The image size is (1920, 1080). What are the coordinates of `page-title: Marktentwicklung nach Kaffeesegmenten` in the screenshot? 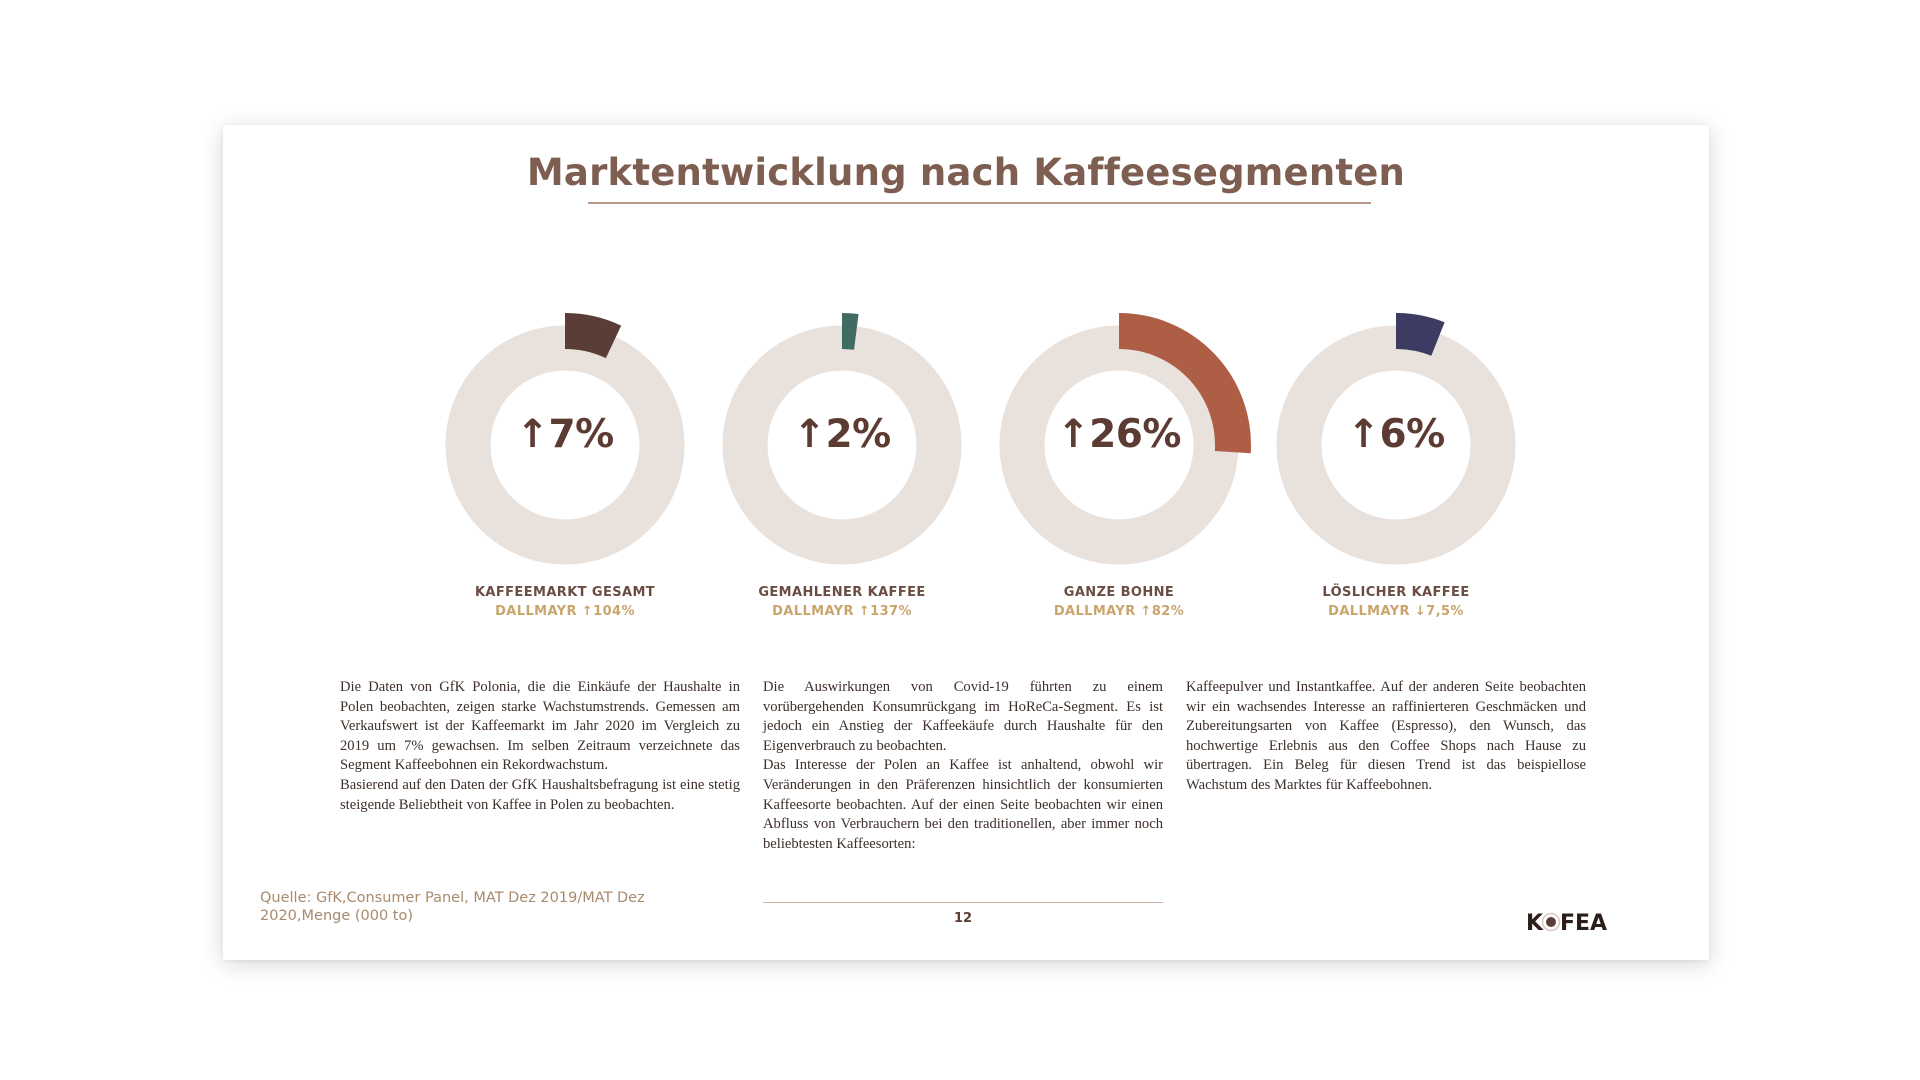 It's located at (966, 172).